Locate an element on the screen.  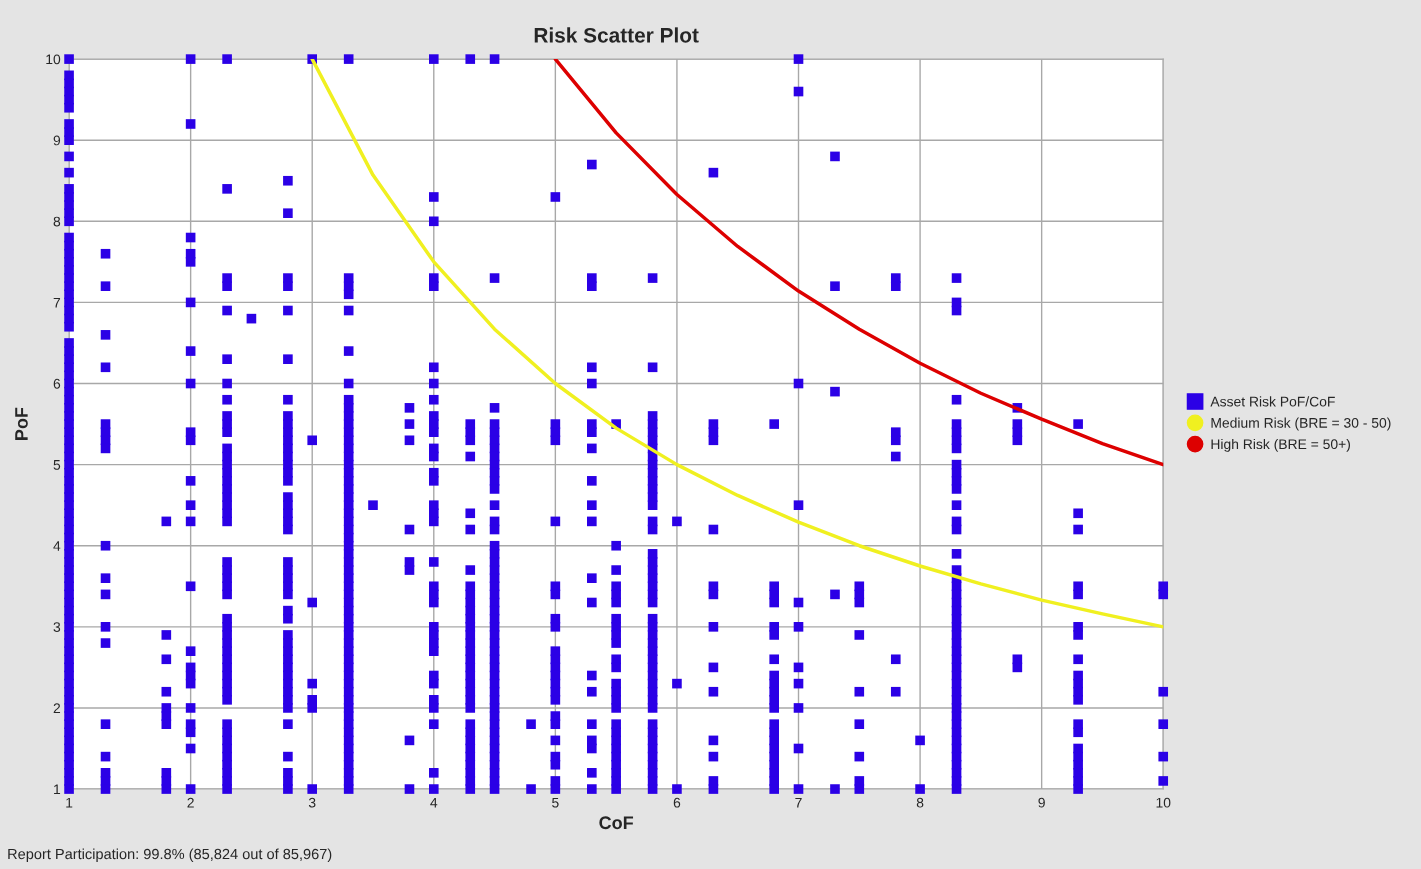
x-tick-label: 7 is located at coordinates (798, 802).